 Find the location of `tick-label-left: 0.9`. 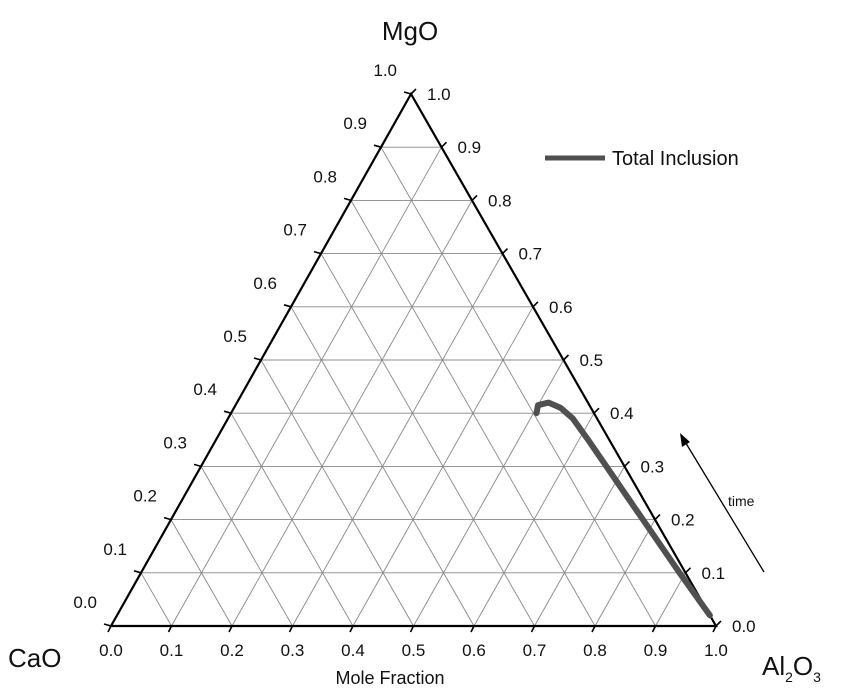

tick-label-left: 0.9 is located at coordinates (355, 123).